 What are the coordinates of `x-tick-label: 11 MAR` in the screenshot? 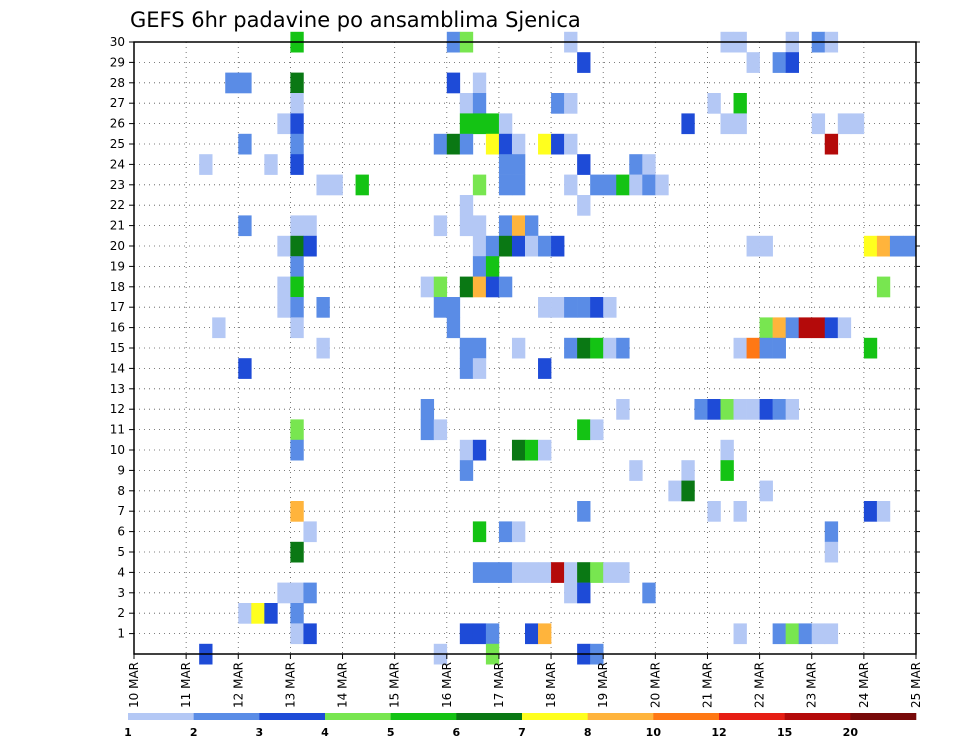 It's located at (186, 685).